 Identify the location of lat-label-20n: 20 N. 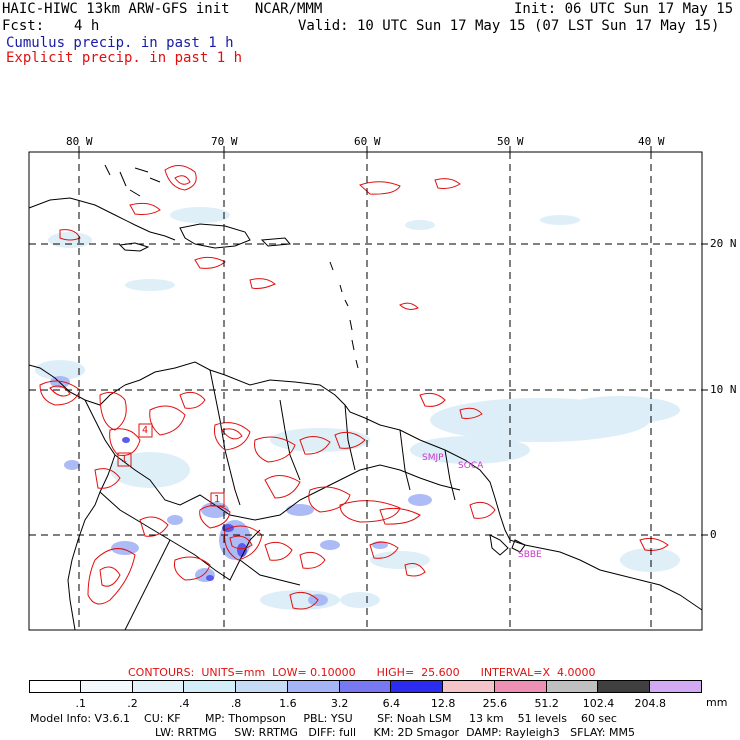
(723, 243).